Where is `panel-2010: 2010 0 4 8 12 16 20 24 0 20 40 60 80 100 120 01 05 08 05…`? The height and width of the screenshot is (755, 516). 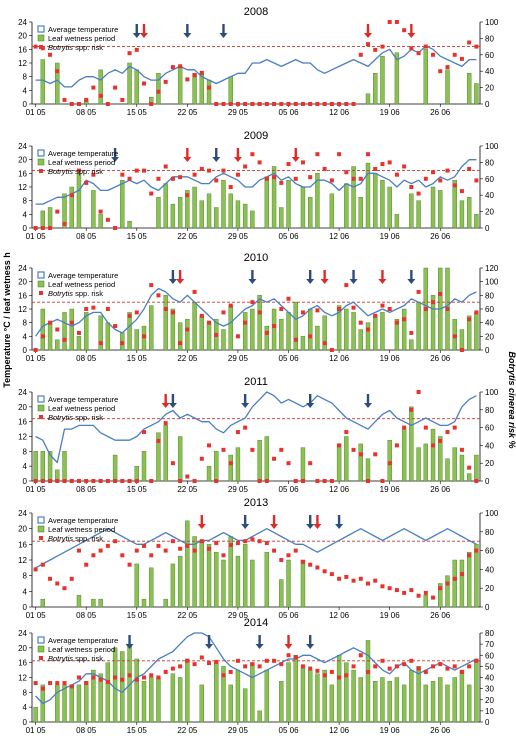 panel-2010: 2010 0 4 8 12 16 20 24 0 20 40 60 80 100 120 01 05 08 05… is located at coordinates (258, 307).